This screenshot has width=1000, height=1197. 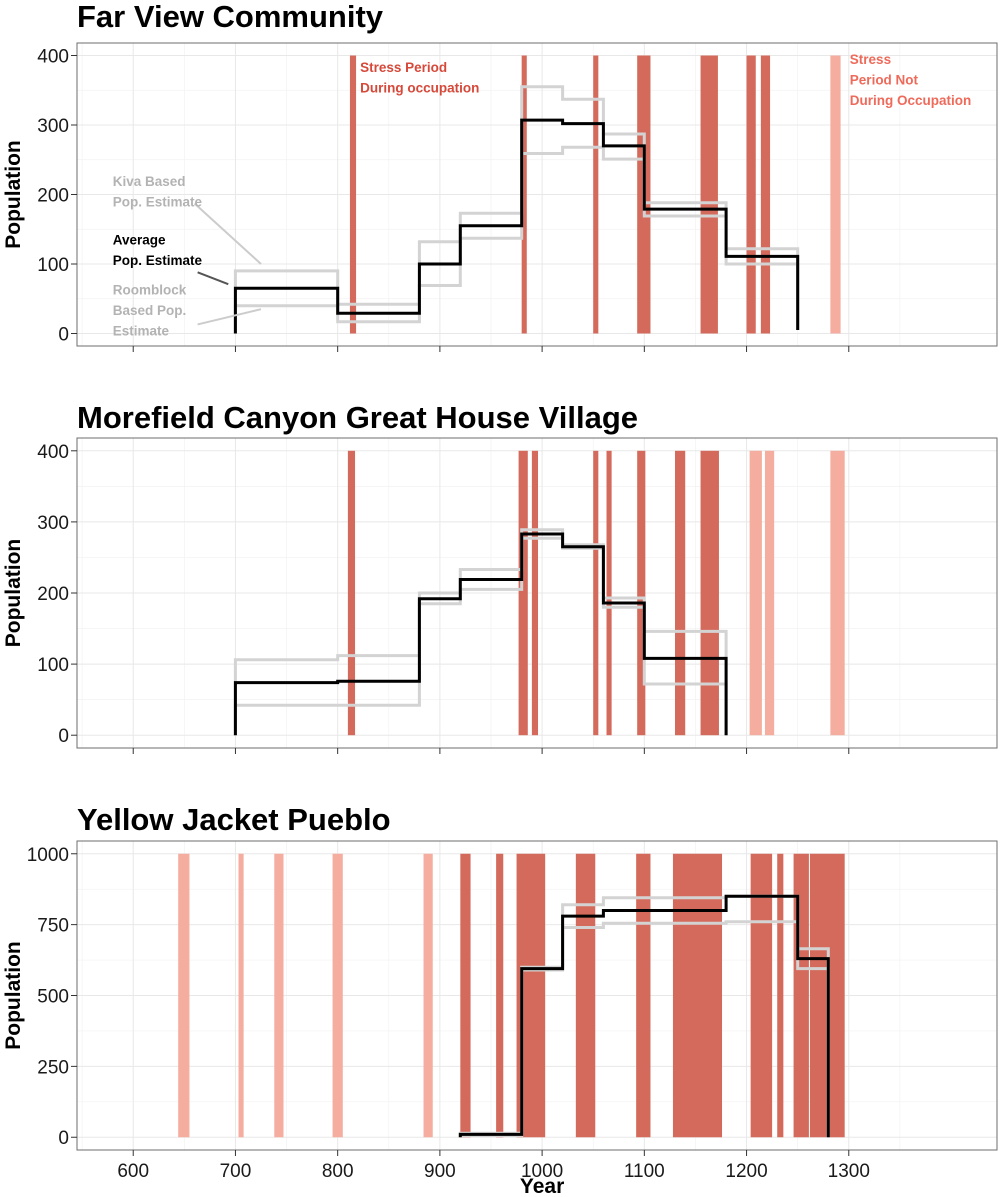 What do you see at coordinates (234, 819) in the screenshot?
I see `panel-title: Yellow Jacket Pueblo` at bounding box center [234, 819].